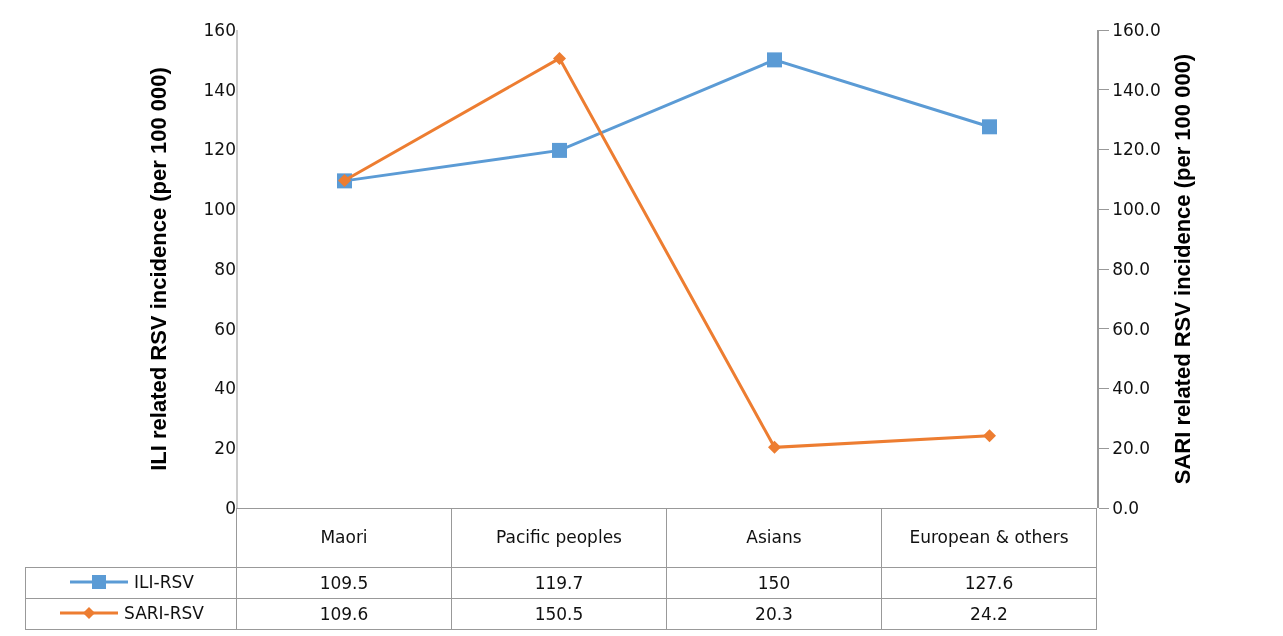 The width and height of the screenshot is (1283, 636). I want to click on y2-axis-title: SARI related RSV incidence (per 100 000), so click(1183, 269).